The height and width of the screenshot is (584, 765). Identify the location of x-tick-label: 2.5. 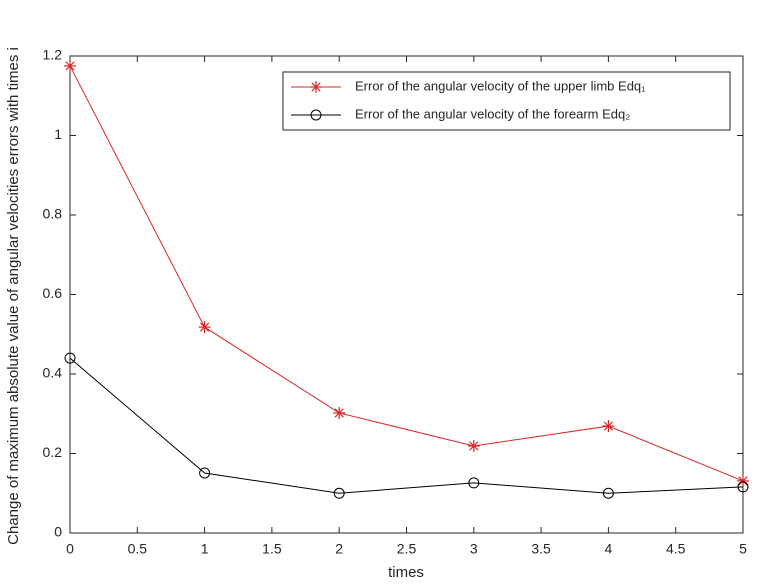
(407, 549).